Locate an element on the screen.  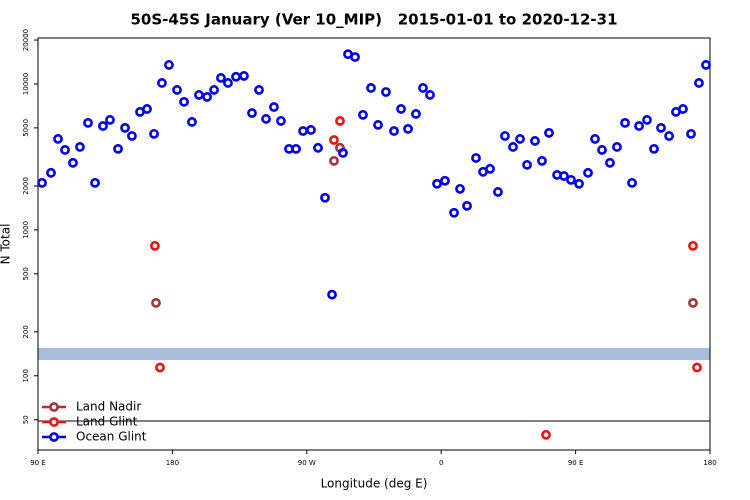
y-tick-label: 100 is located at coordinates (26, 375).